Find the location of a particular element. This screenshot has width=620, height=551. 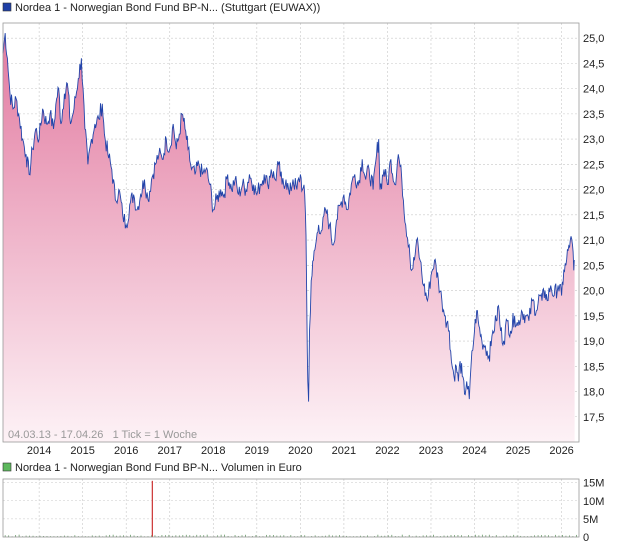

x-tick-label: 2021 is located at coordinates (344, 451).